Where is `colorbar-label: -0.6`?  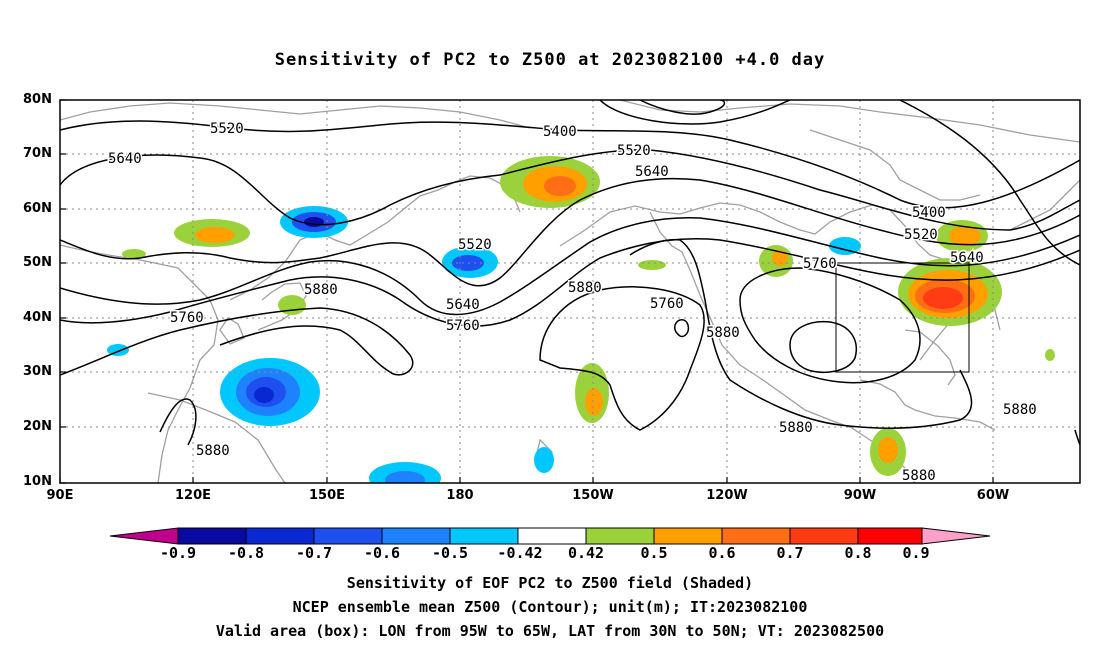
colorbar-label: -0.6 is located at coordinates (382, 553).